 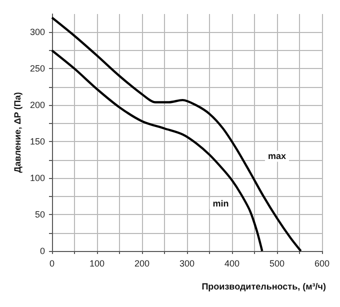 I want to click on annotation: min, so click(x=220, y=203).